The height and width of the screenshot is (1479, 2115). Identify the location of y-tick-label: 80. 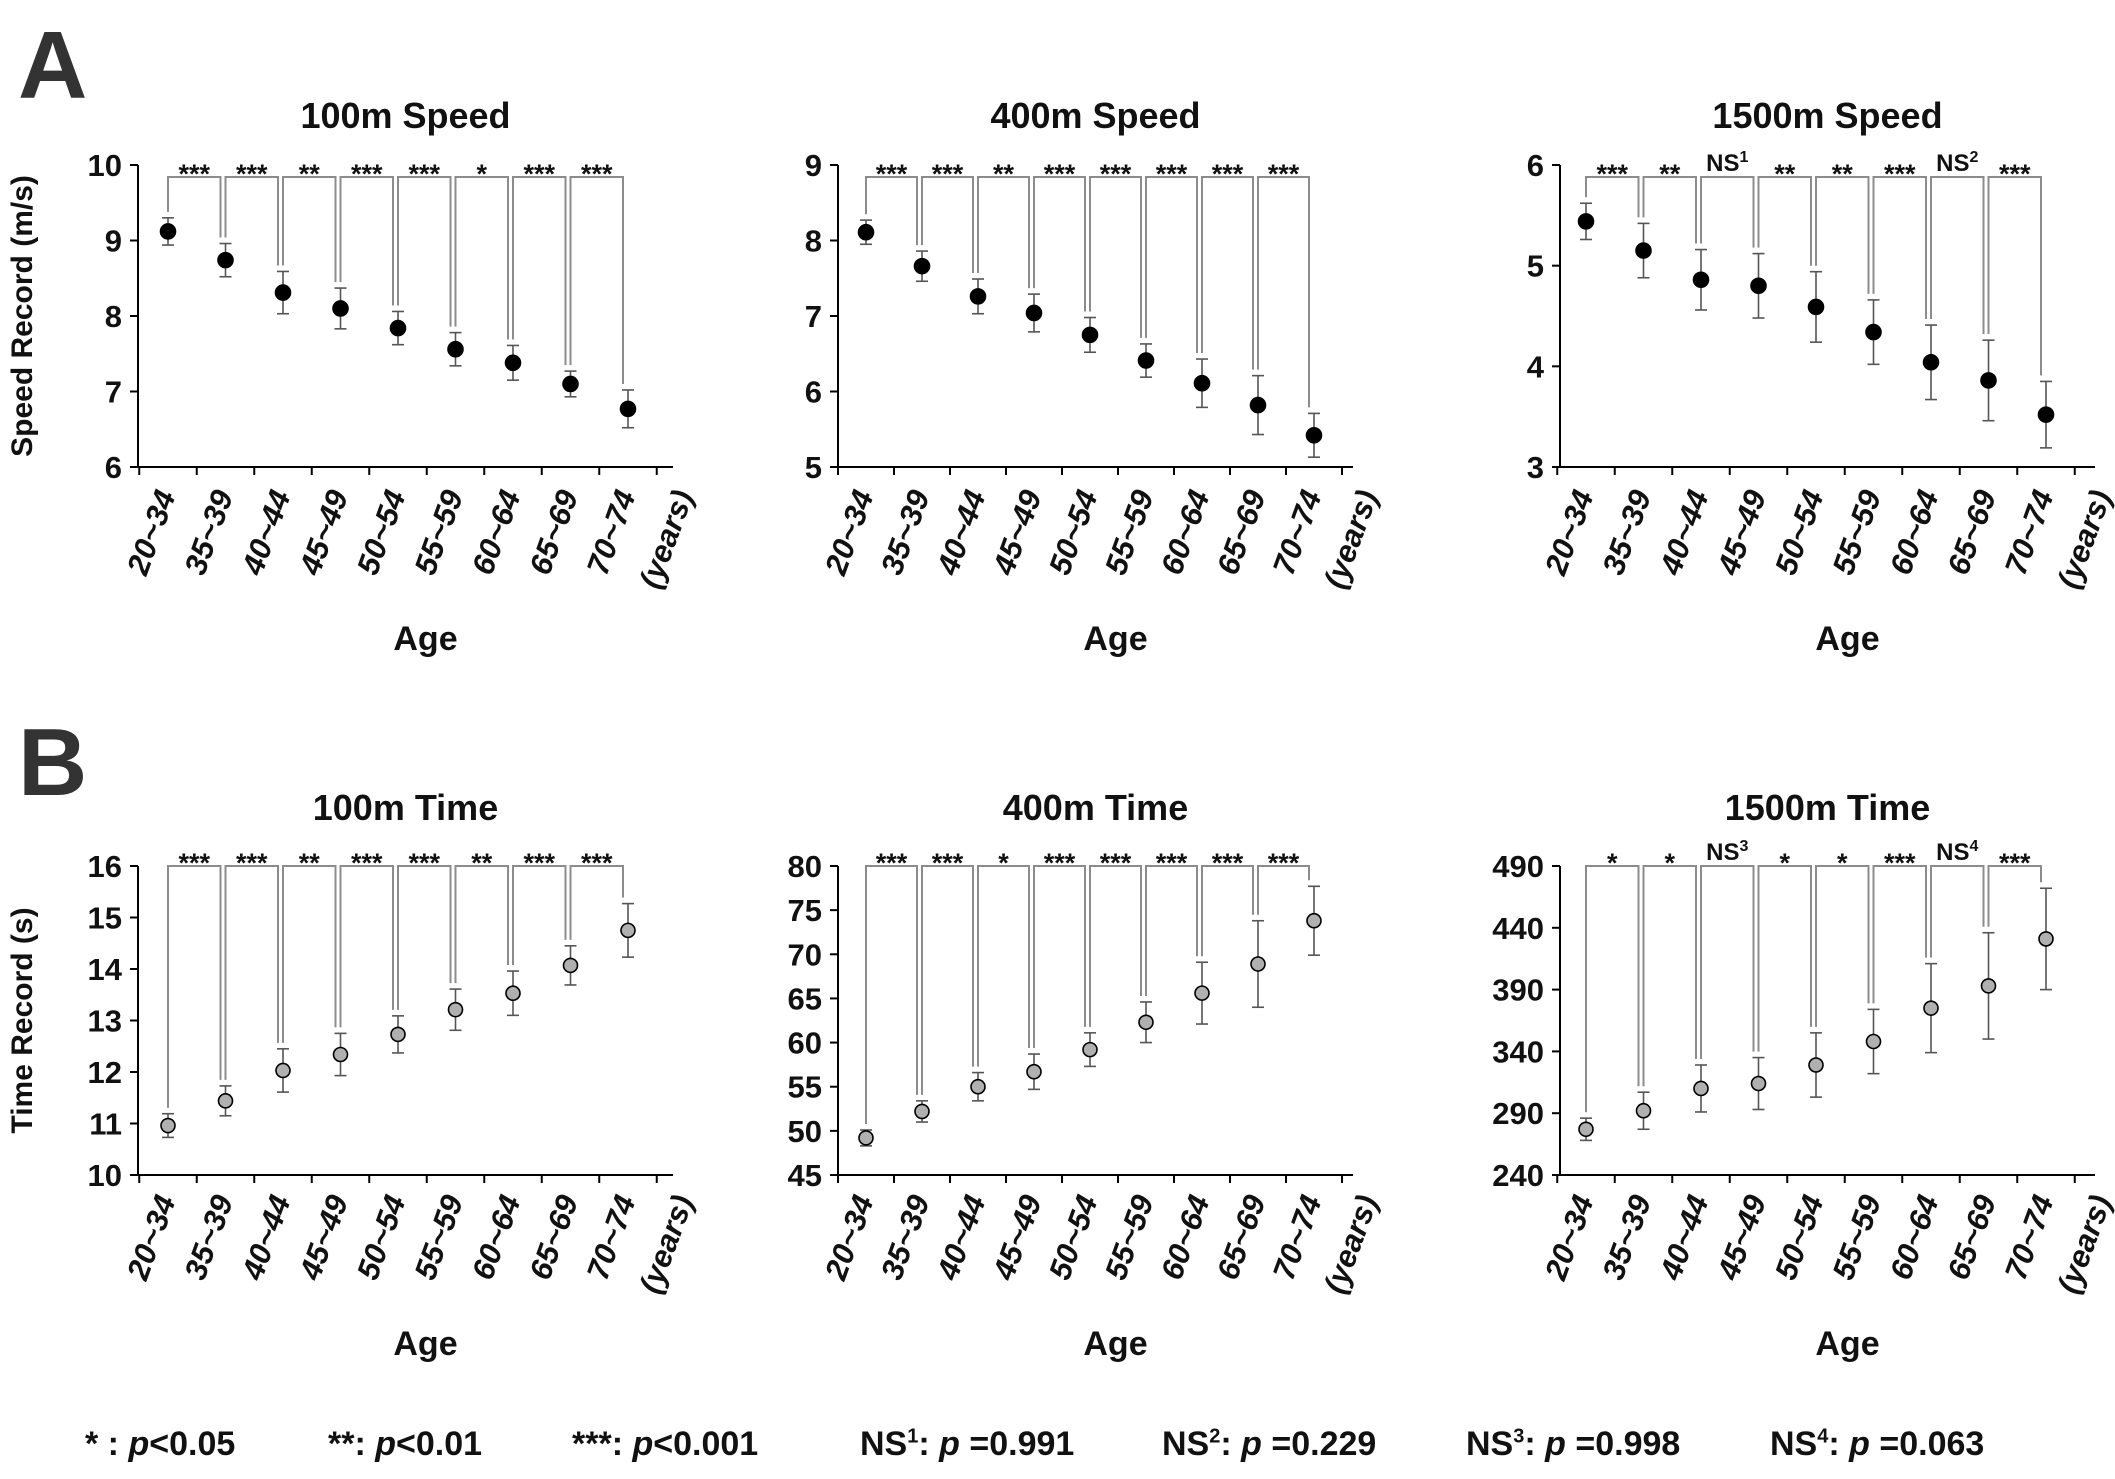
(805, 866).